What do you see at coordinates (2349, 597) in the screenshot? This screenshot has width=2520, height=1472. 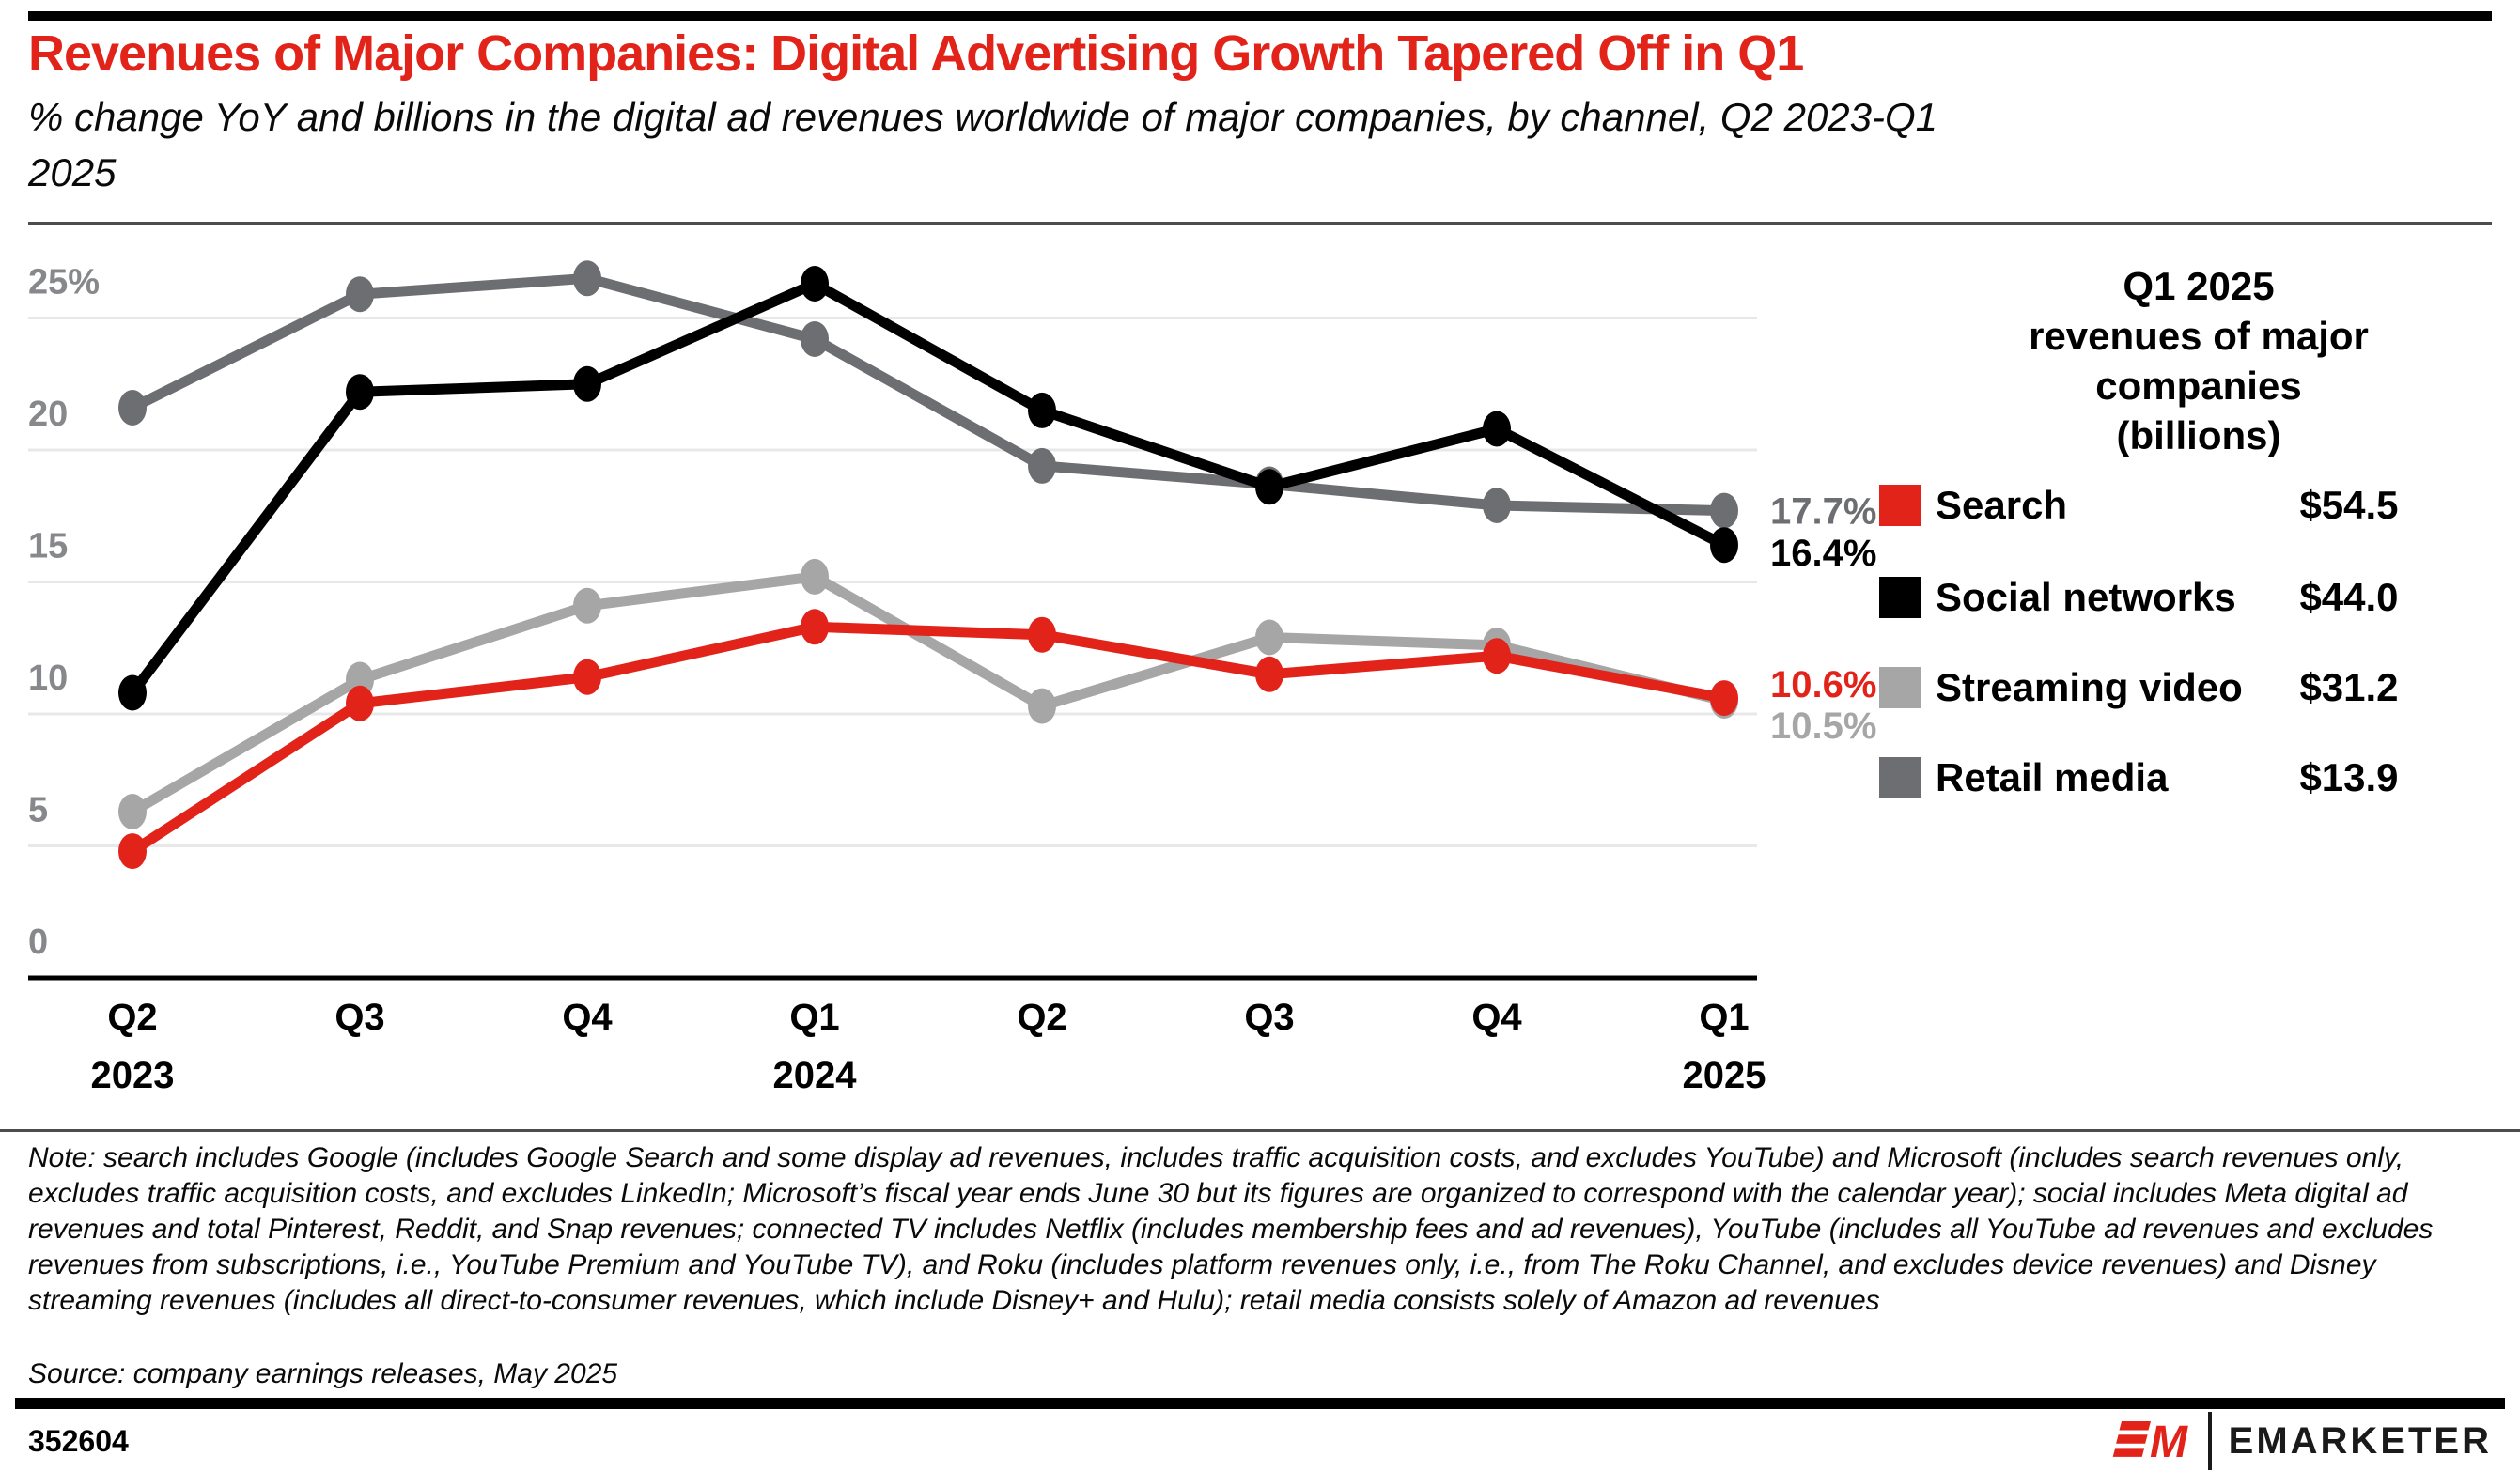 I see `legend-value: $44.0` at bounding box center [2349, 597].